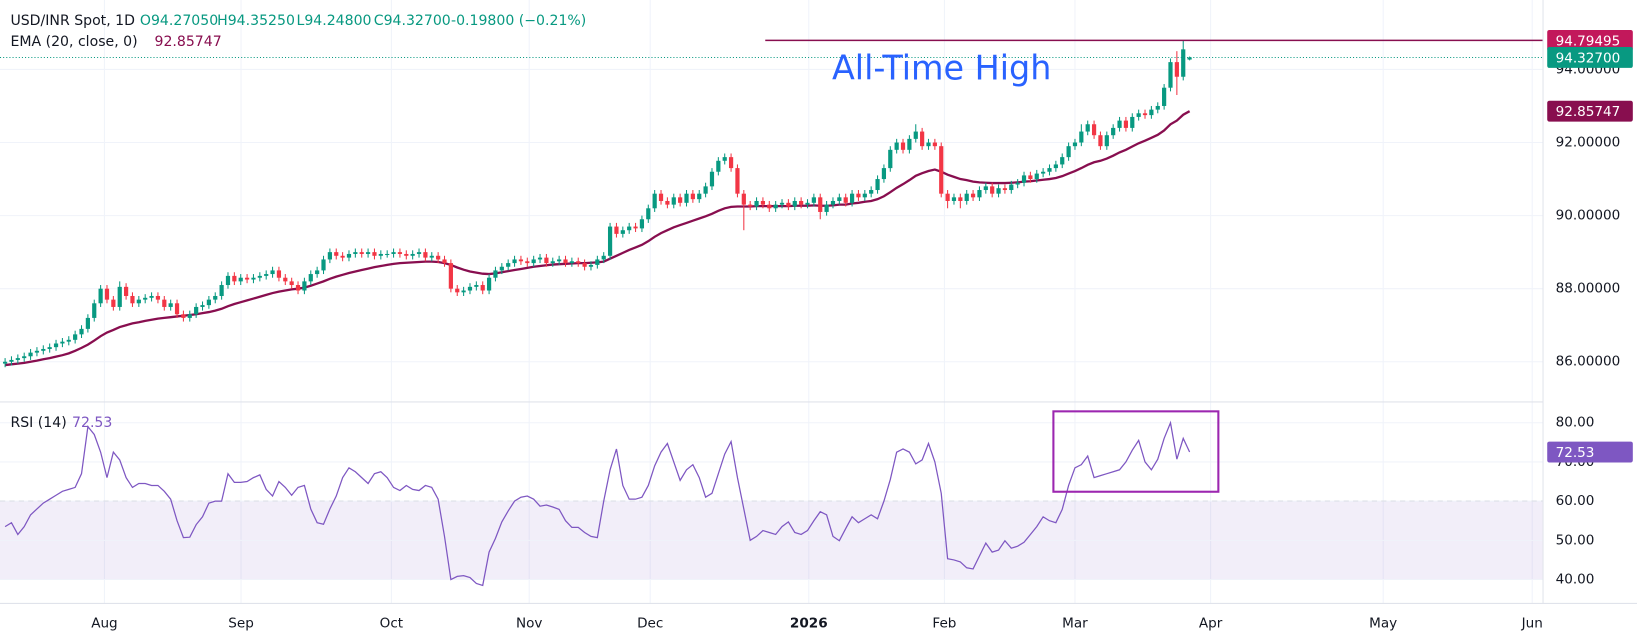 This screenshot has width=1637, height=640. I want to click on symbol-title: USD/INR Spot, 1D, so click(72, 21).